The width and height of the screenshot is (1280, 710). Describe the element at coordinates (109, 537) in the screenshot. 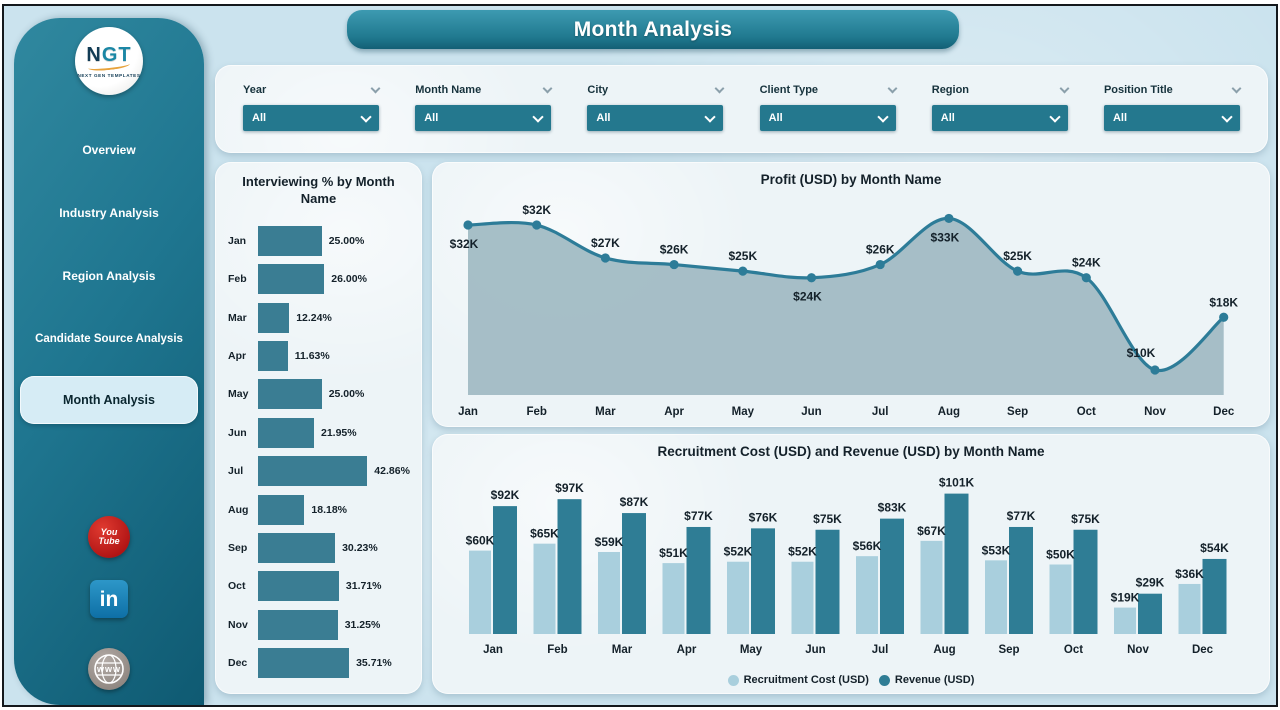

I see `youtube-icon: You Tube` at that location.